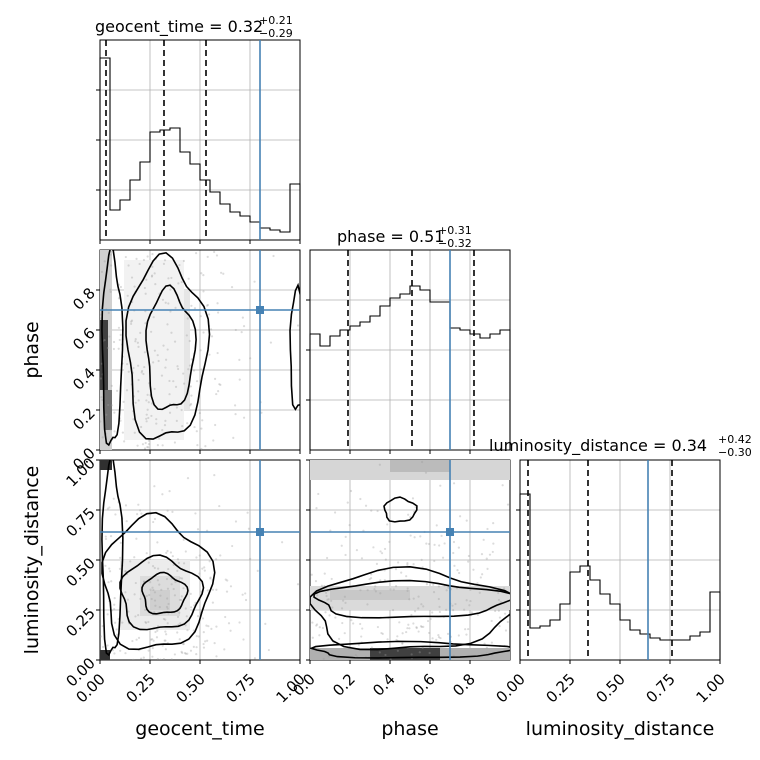 The image size is (760, 760). I want to click on xlabel-luminosity-distance: luminosity_distance, so click(620, 729).